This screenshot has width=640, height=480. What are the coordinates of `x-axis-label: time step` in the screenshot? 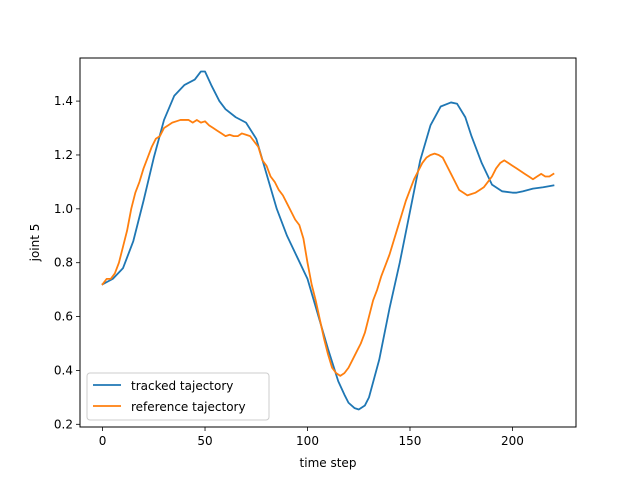 It's located at (328, 463).